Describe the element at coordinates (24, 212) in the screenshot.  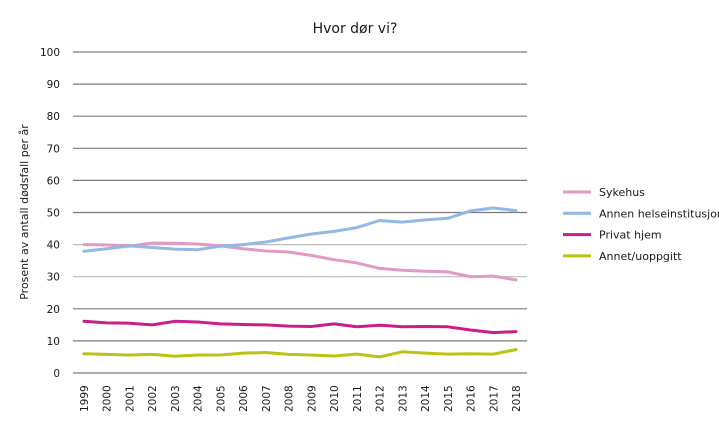
I see `y-axis-label: Prosent av antall dødsfall per år` at that location.